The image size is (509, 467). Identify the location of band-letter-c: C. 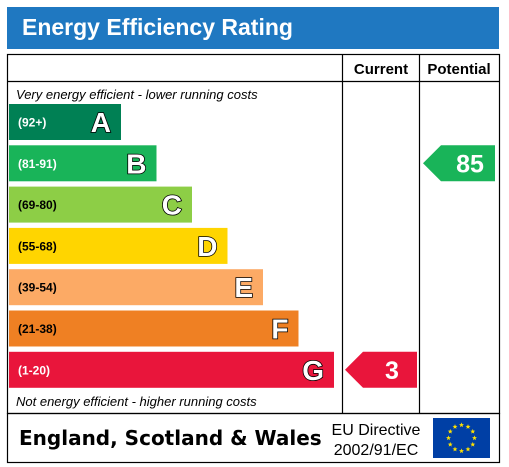
(172, 205).